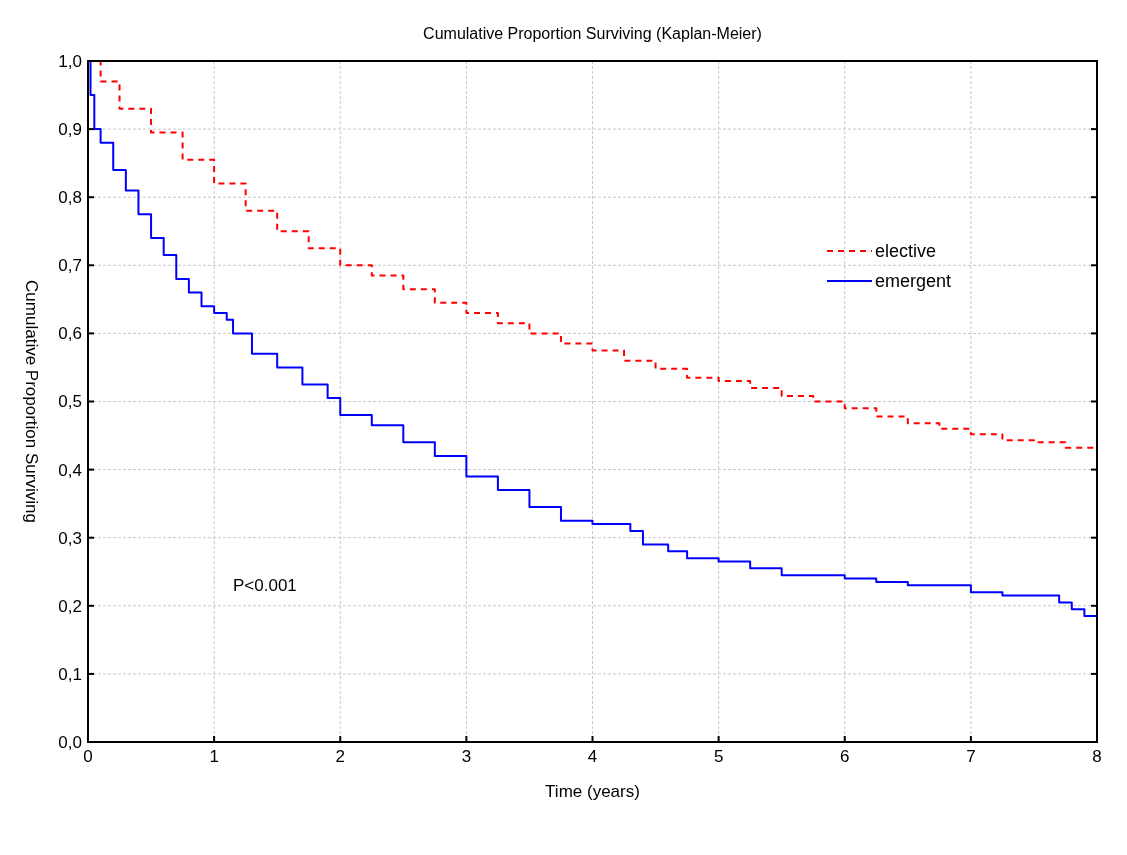 The height and width of the screenshot is (855, 1127). I want to click on y-tick-label: 0,6, so click(70, 334).